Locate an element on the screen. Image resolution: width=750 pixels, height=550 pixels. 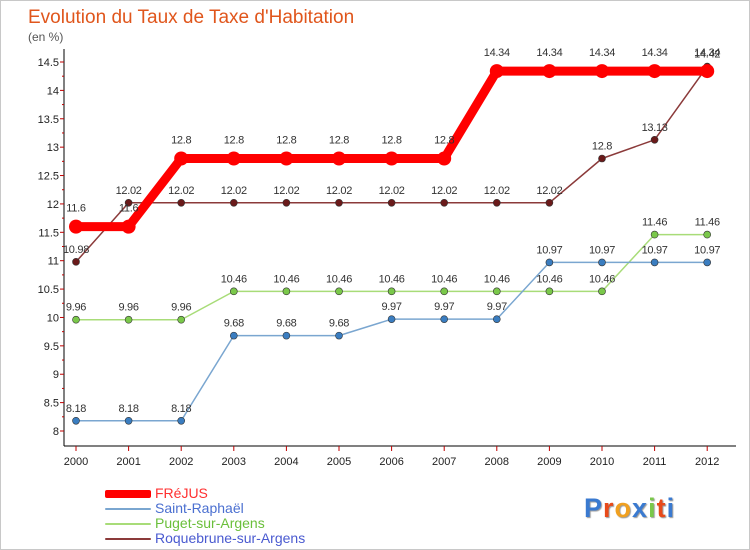
data-label-3-3: 12.02 is located at coordinates (234, 191).